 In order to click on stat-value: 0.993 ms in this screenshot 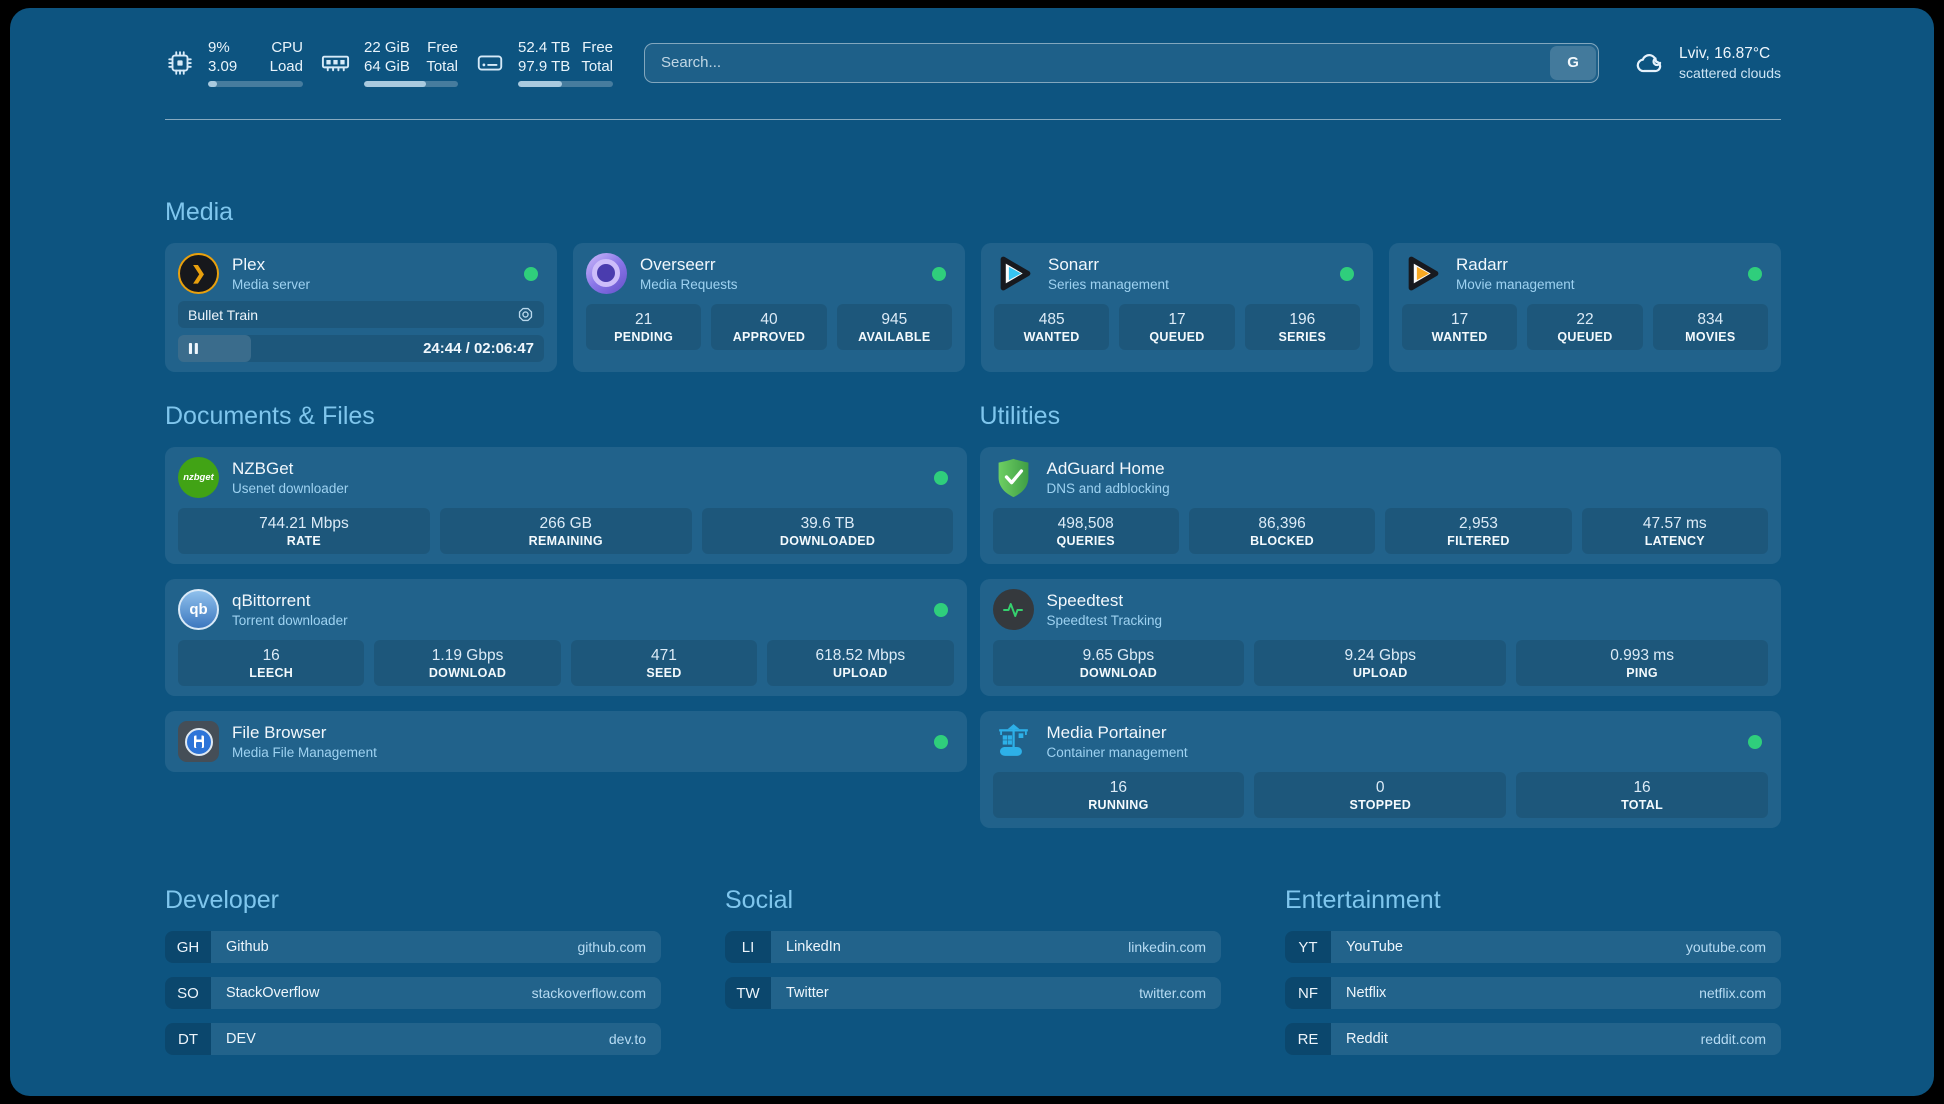, I will do `click(1642, 655)`.